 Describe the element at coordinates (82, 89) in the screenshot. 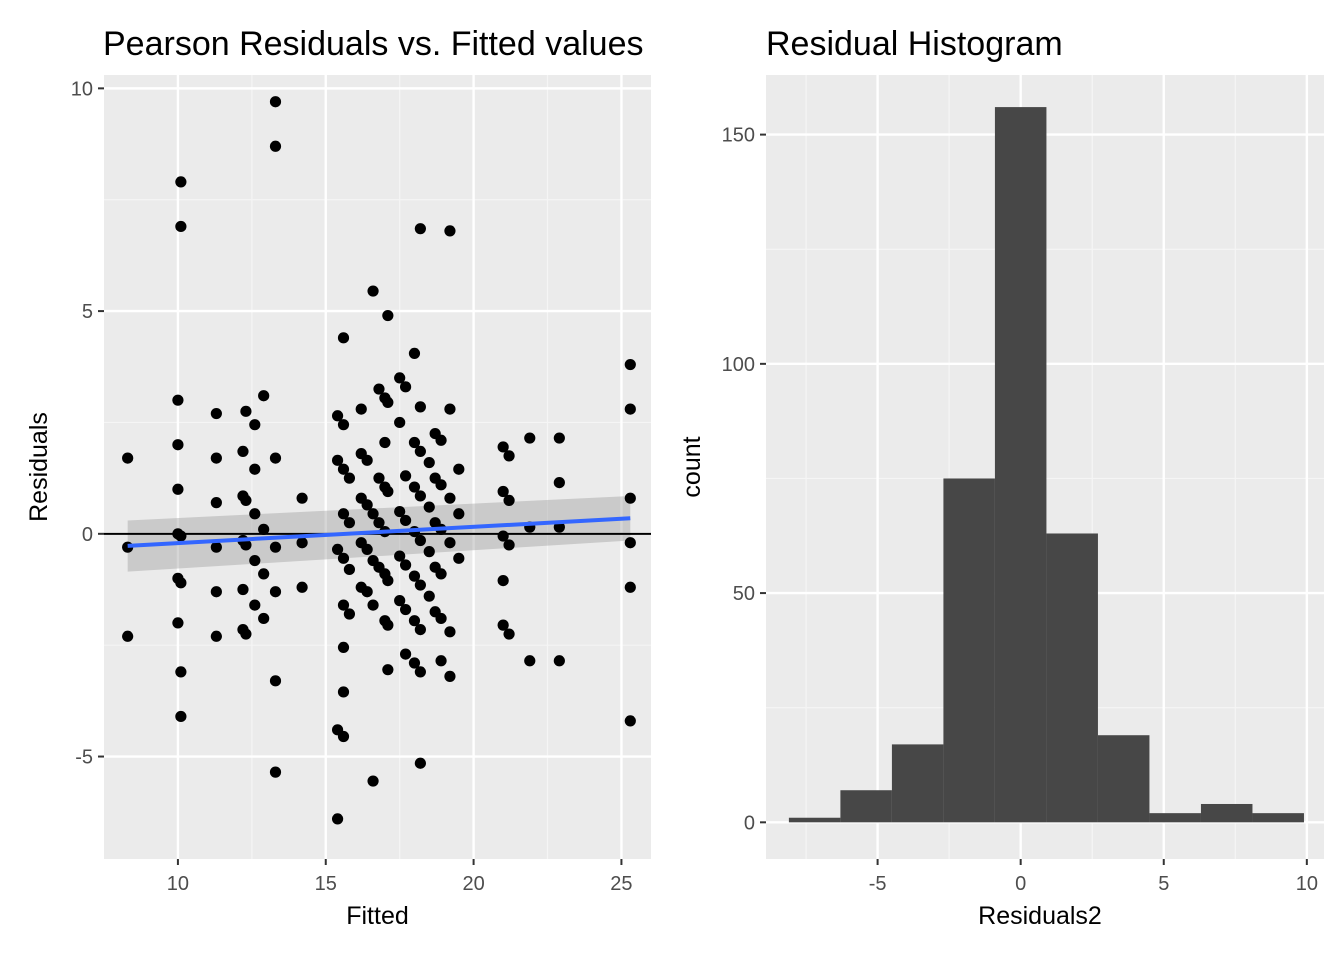

I see `scatter-y-tick-label: 10` at that location.